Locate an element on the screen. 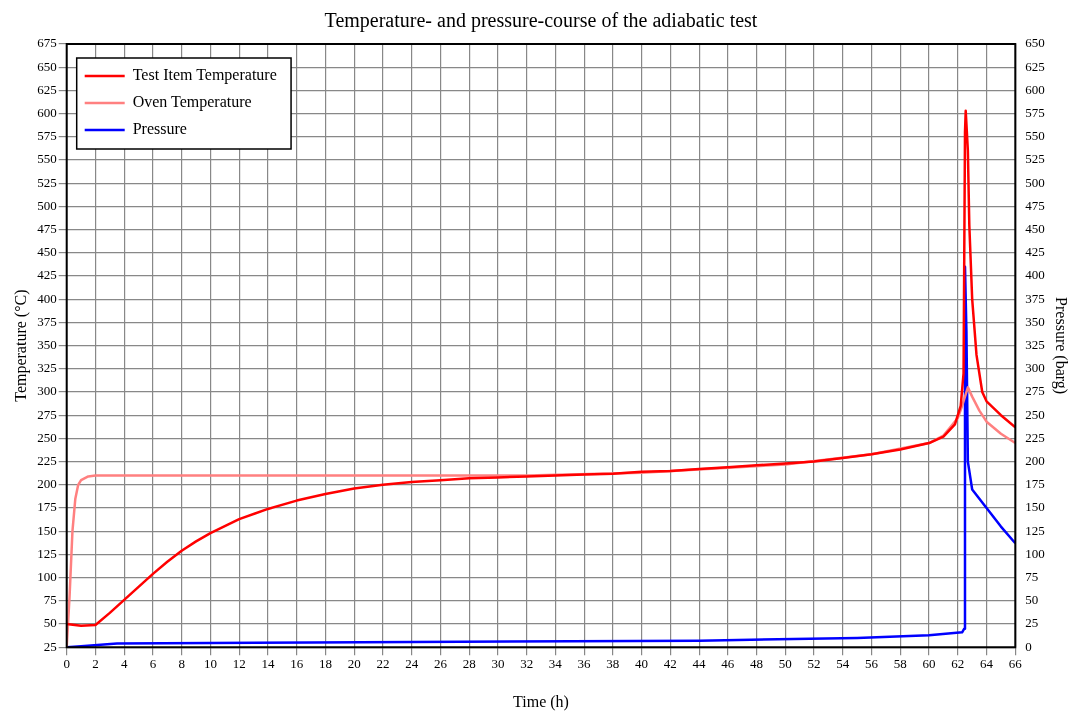 The height and width of the screenshot is (720, 1082). y-tick-label: 100 is located at coordinates (47, 577).